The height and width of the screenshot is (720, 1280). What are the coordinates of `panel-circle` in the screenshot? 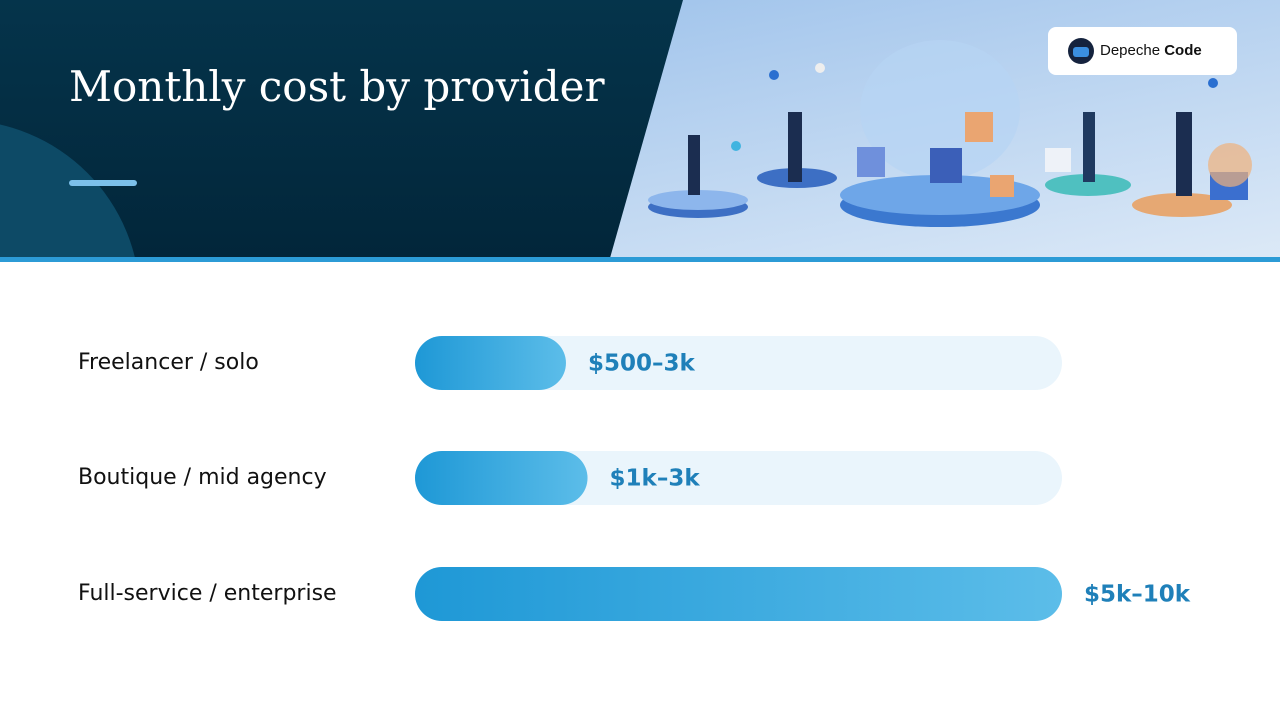 It's located at (67, 191).